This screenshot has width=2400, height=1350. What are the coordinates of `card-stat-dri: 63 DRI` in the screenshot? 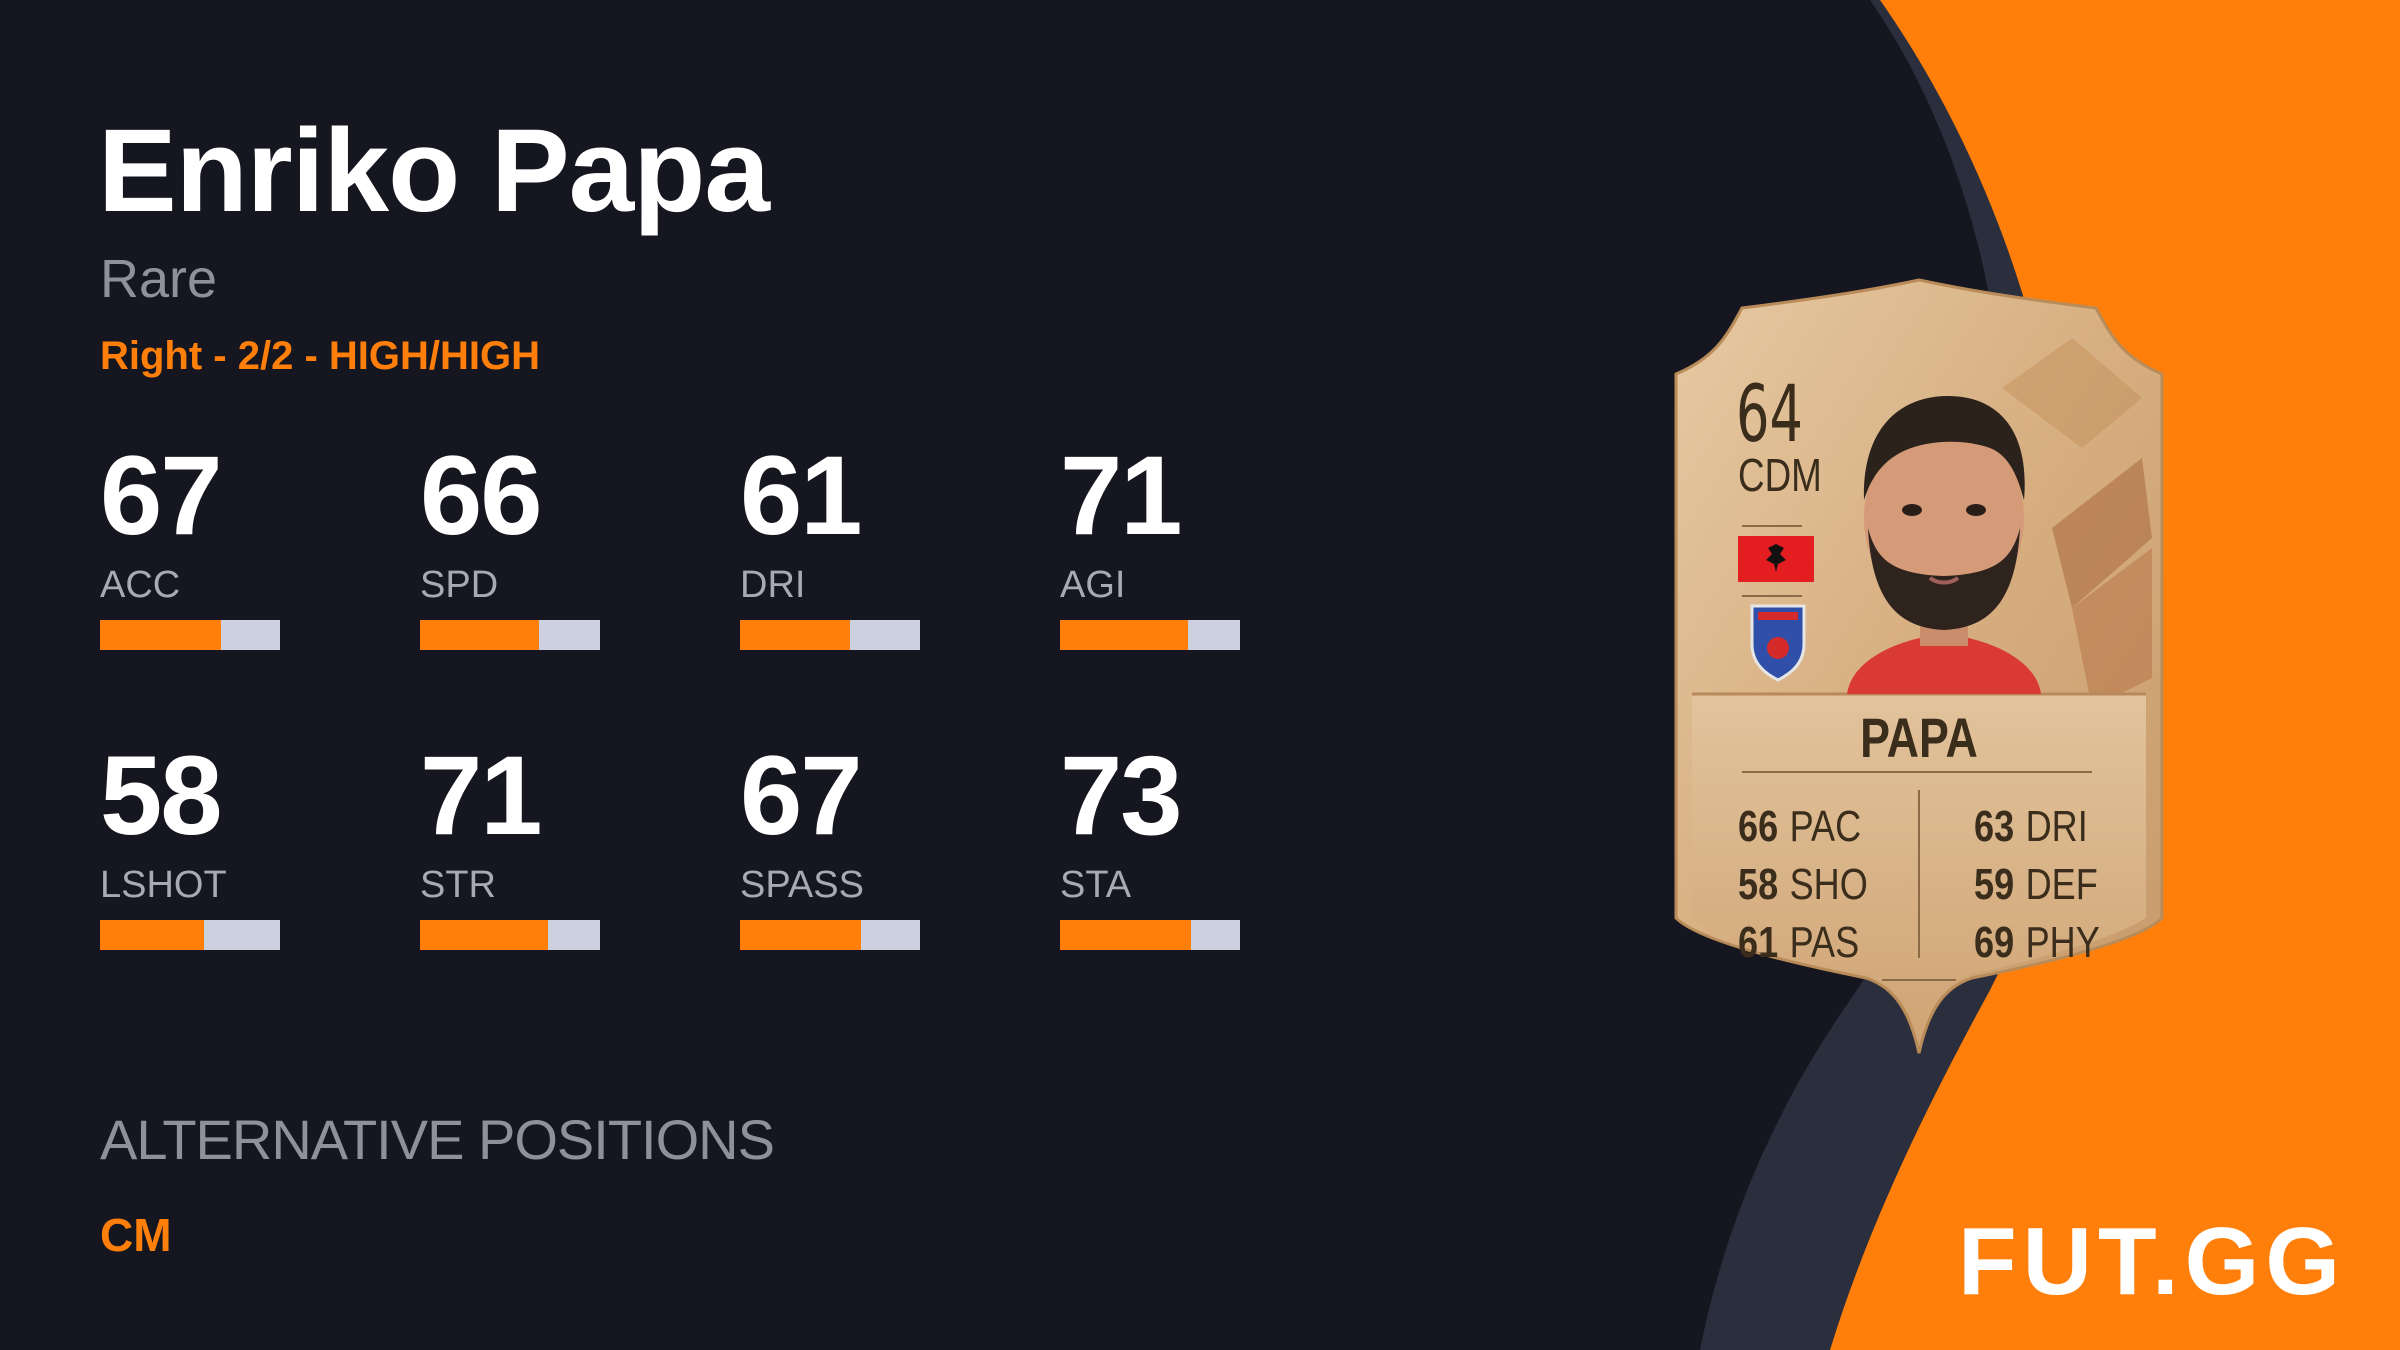 It's located at (2037, 827).